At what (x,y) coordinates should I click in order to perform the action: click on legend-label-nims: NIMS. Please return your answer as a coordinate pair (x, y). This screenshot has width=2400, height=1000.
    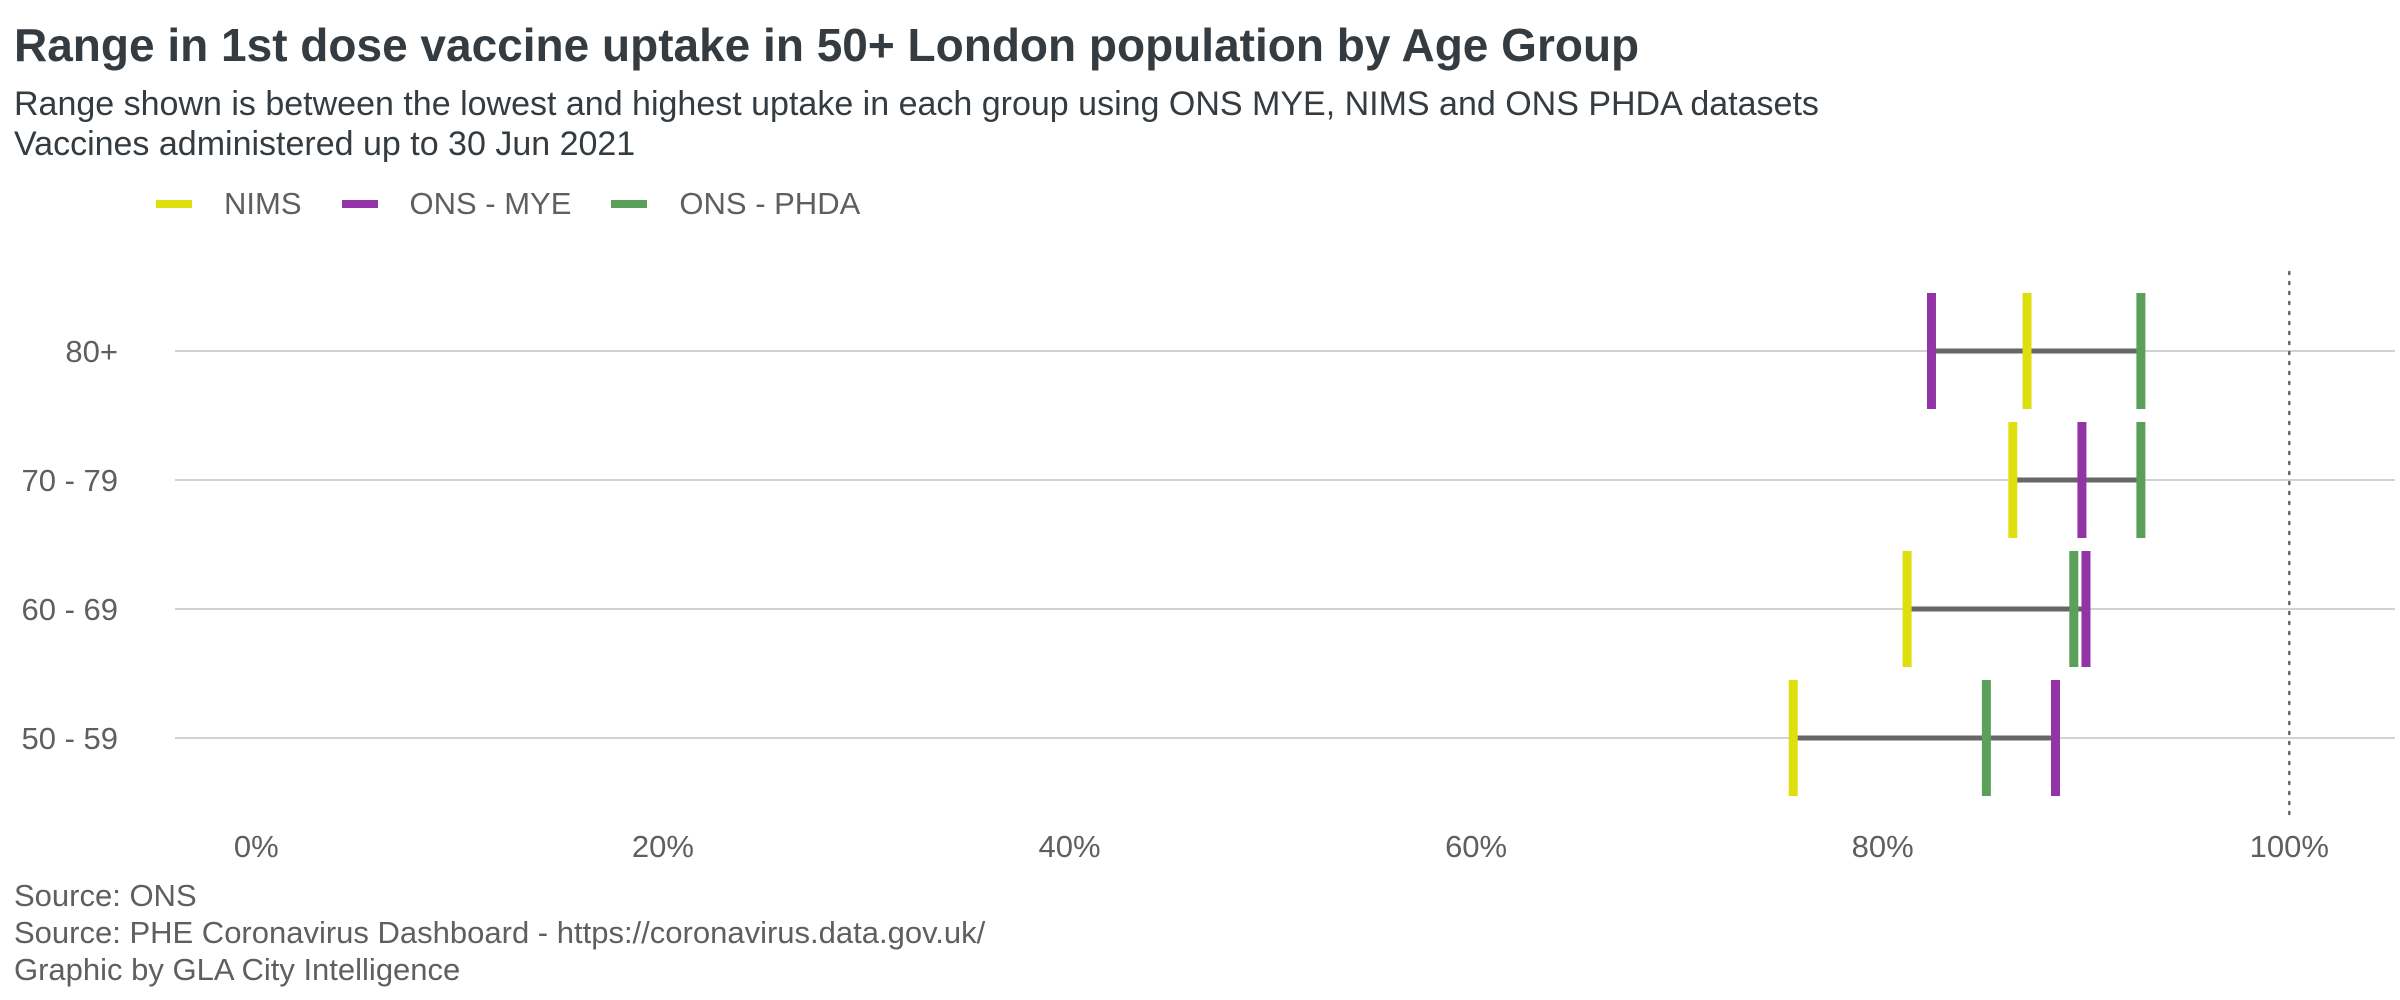
    Looking at the image, I should click on (263, 203).